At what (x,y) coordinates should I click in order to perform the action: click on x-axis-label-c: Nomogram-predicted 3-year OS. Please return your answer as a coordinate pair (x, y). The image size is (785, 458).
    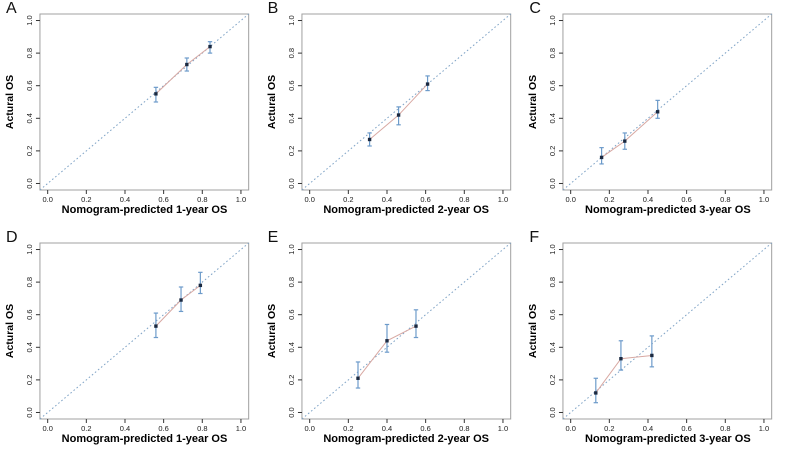
    Looking at the image, I should click on (668, 210).